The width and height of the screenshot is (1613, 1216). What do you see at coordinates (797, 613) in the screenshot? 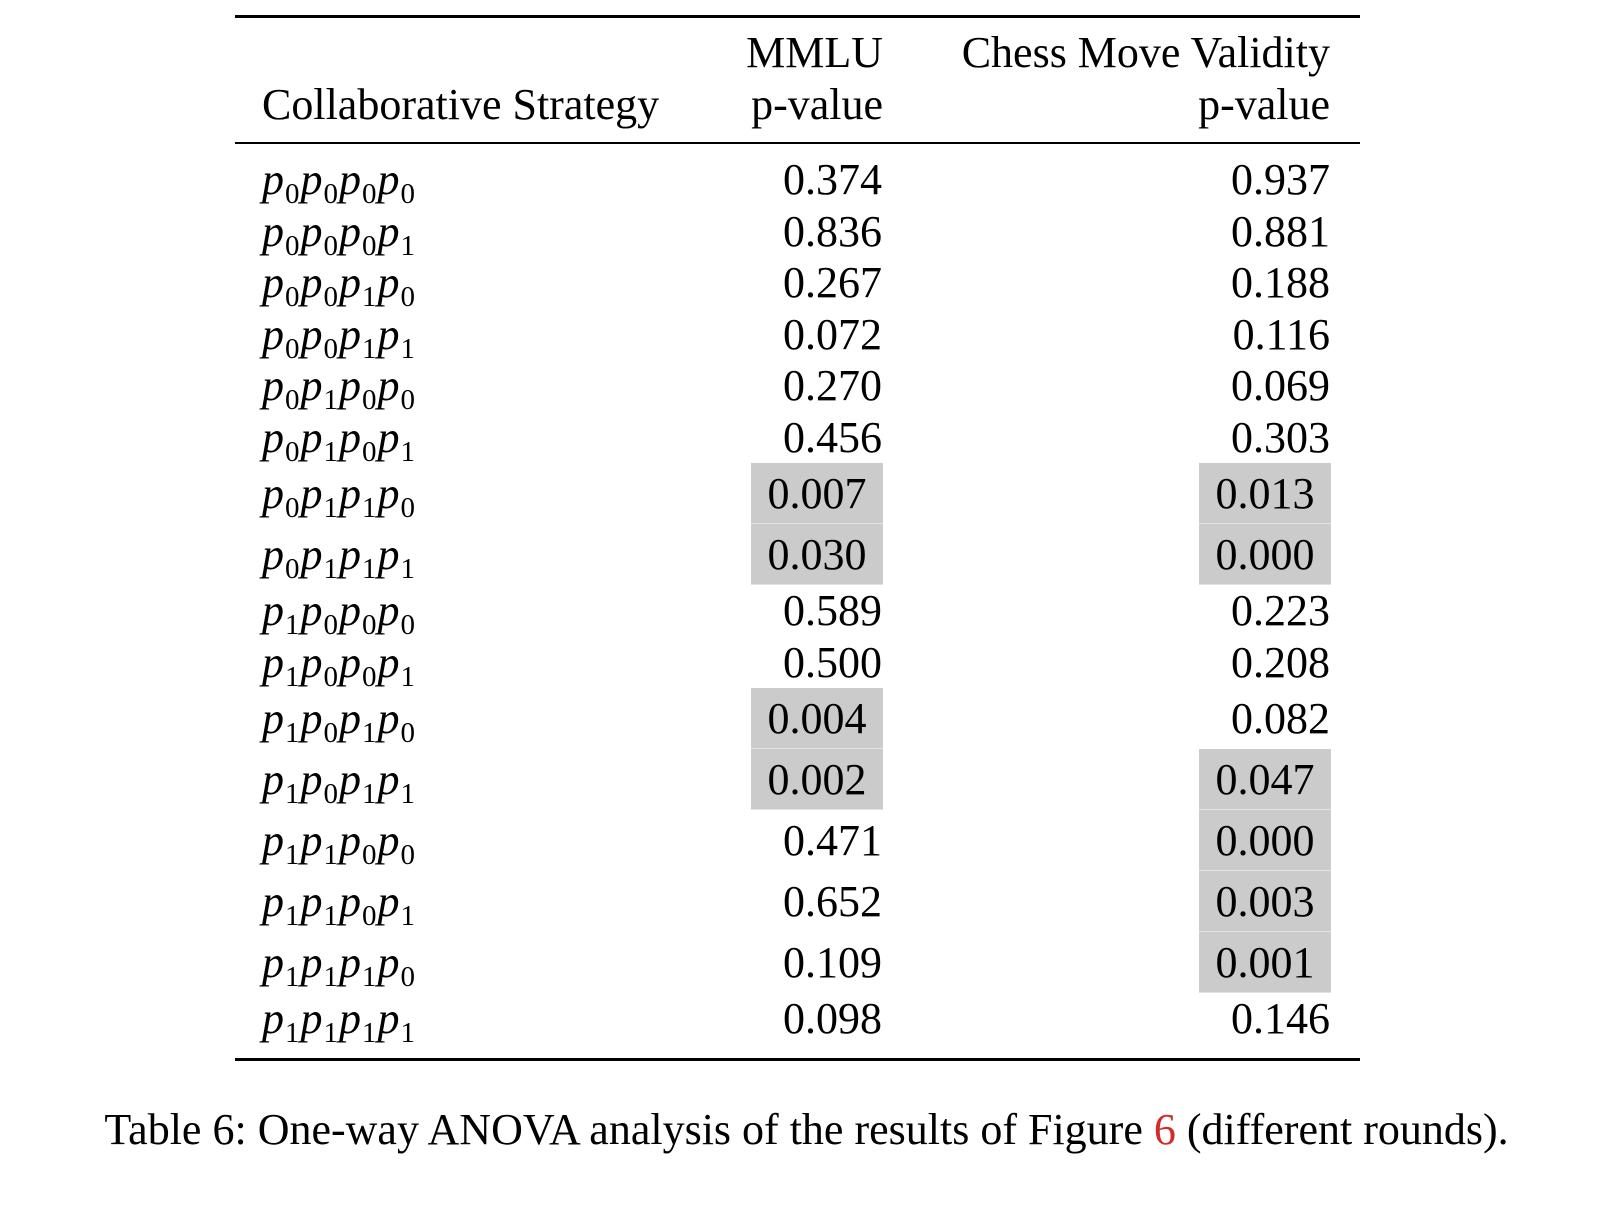
I see `table-row: p1 p0 p0 p0 0.589 0.223` at bounding box center [797, 613].